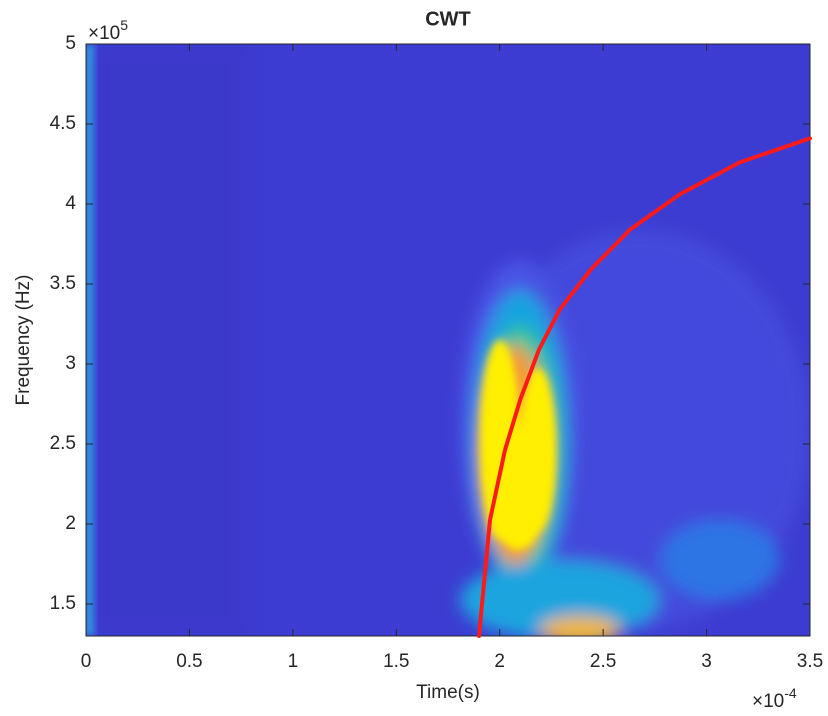  I want to click on x-multiplier: ×10⁻⁴, so click(774, 698).